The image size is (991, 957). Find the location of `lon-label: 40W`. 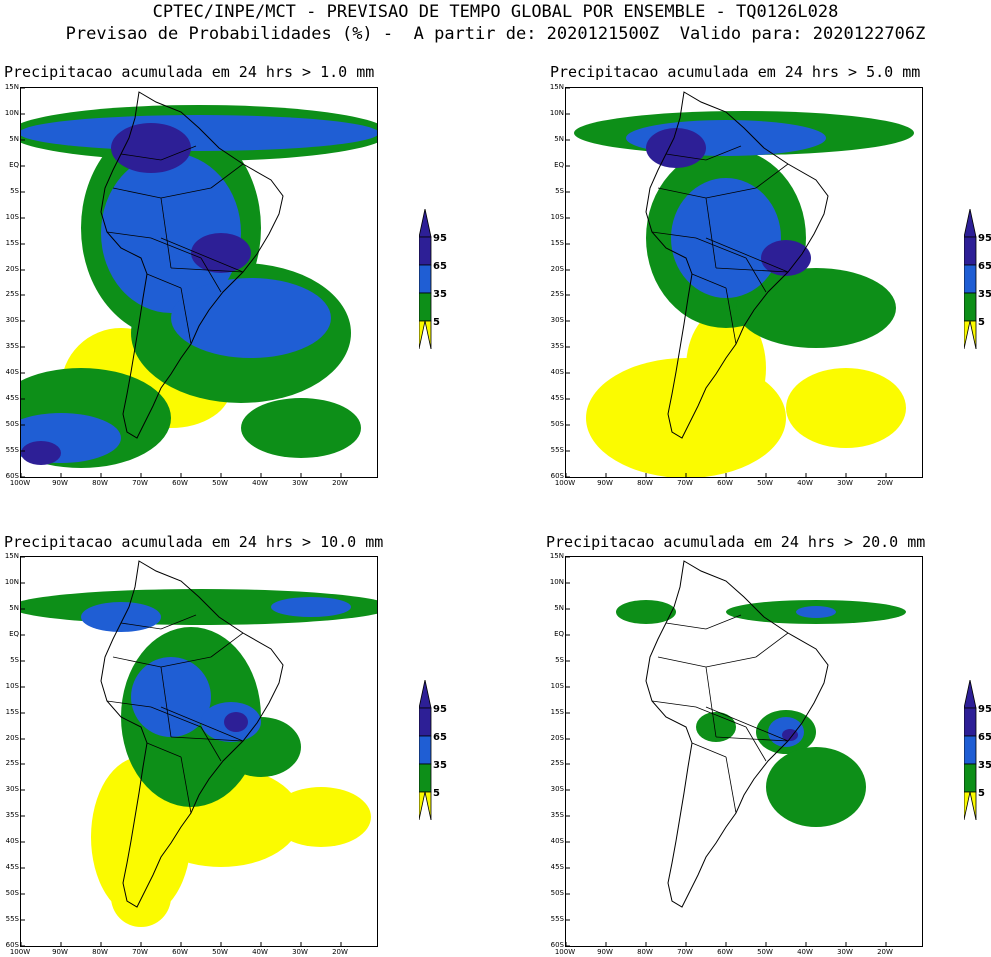

lon-label: 40W is located at coordinates (805, 952).